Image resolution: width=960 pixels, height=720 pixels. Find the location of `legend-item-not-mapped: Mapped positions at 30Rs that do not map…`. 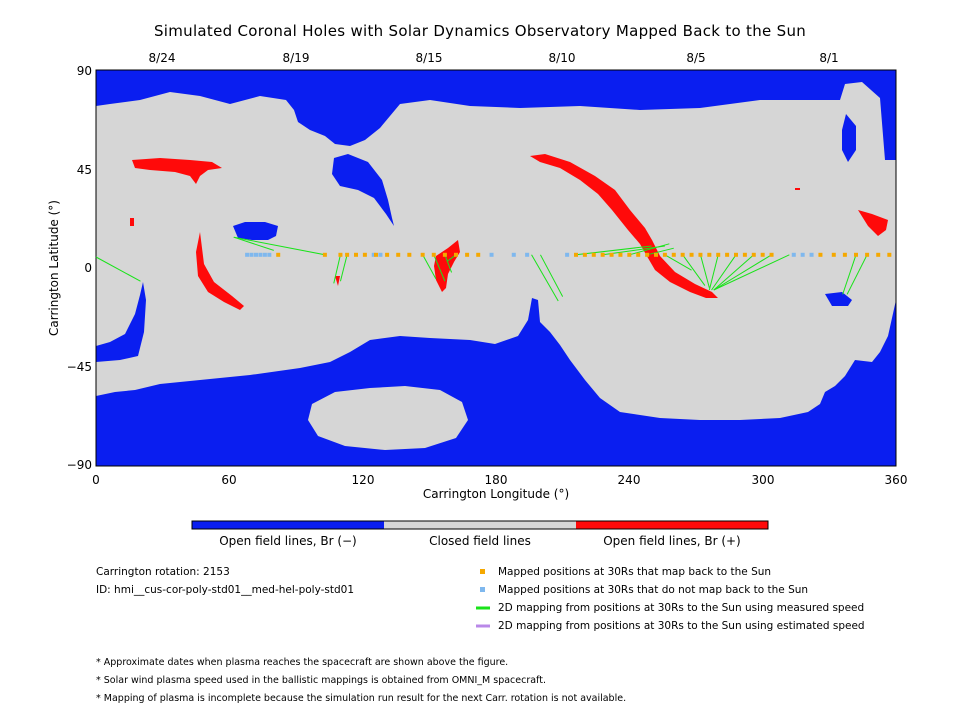

legend-item-not-mapped: Mapped positions at 30Rs that do not map… is located at coordinates (653, 590).